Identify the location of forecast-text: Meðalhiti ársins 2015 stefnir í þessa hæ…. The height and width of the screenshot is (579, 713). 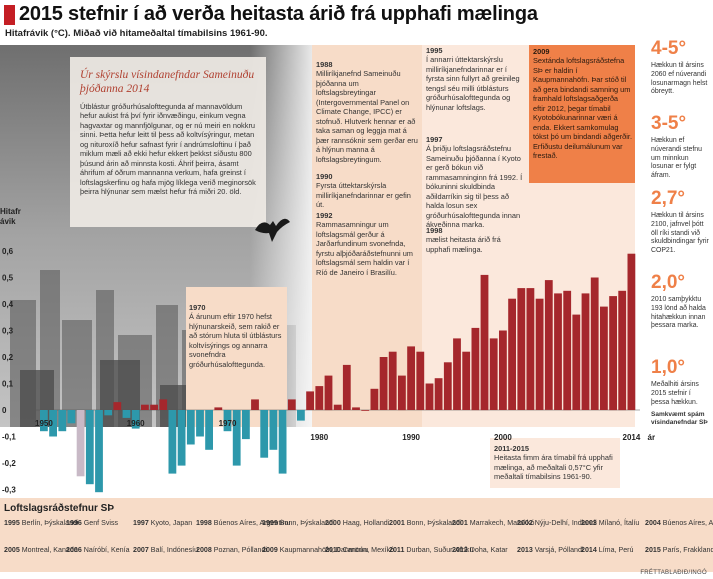
(675, 393).